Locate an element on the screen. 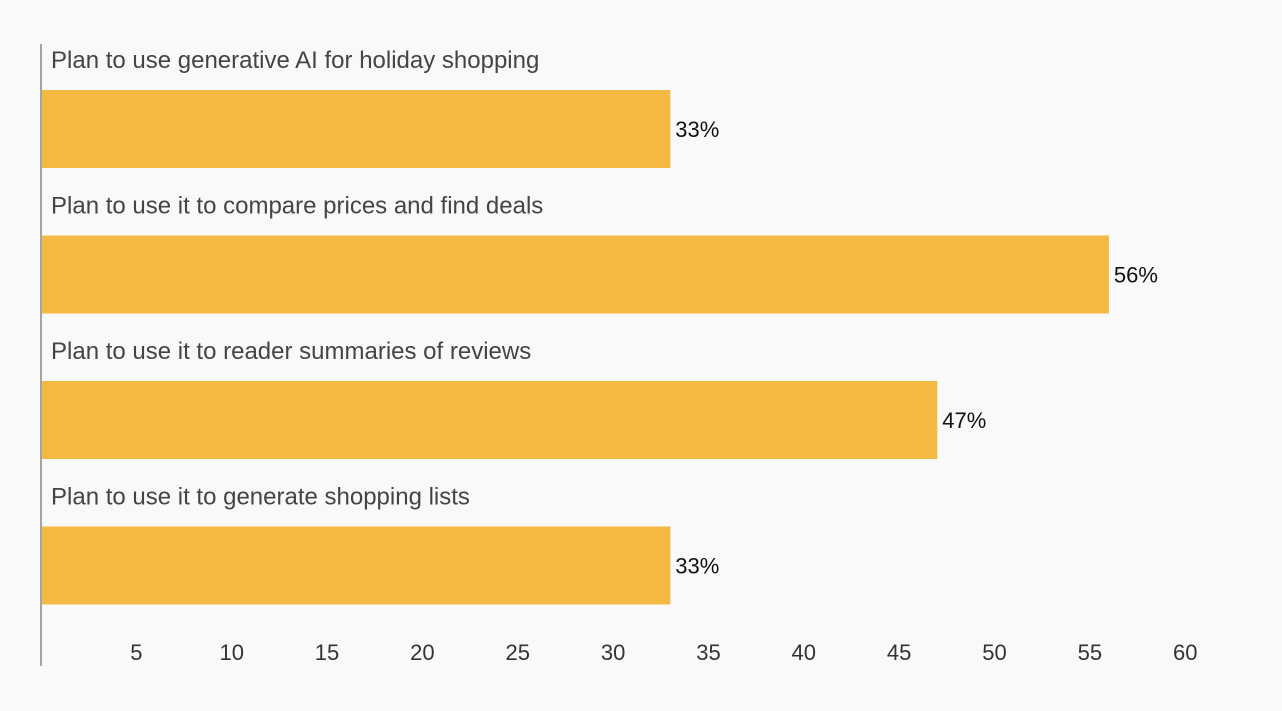 This screenshot has height=711, width=1282. x-tick-label: 35 is located at coordinates (708, 652).